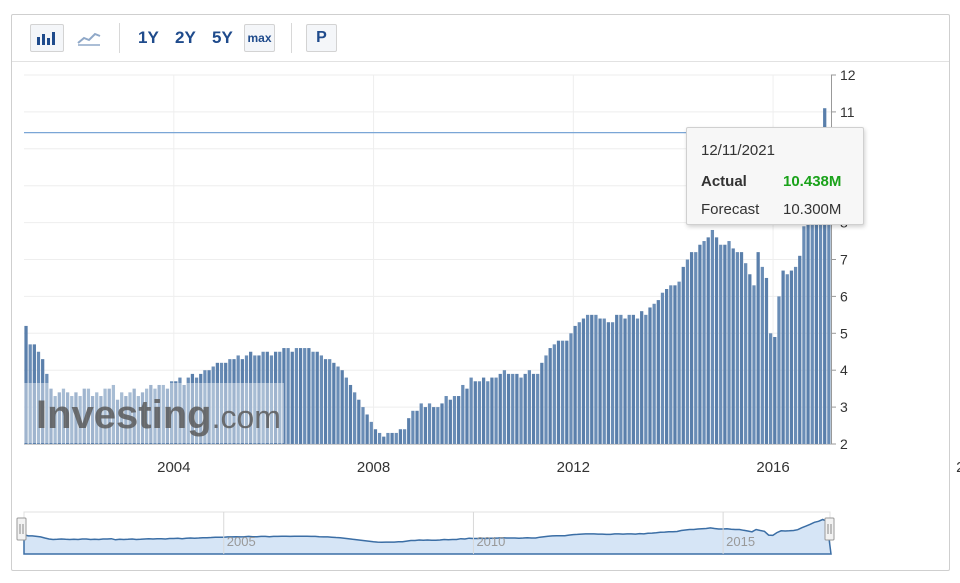 Image resolution: width=960 pixels, height=583 pixels. I want to click on navigator-right-handle, so click(829, 529).